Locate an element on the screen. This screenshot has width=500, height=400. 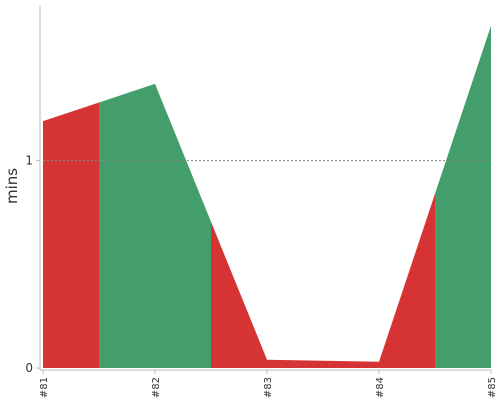
x-tick-label-build-81: #81 is located at coordinates (44, 387).